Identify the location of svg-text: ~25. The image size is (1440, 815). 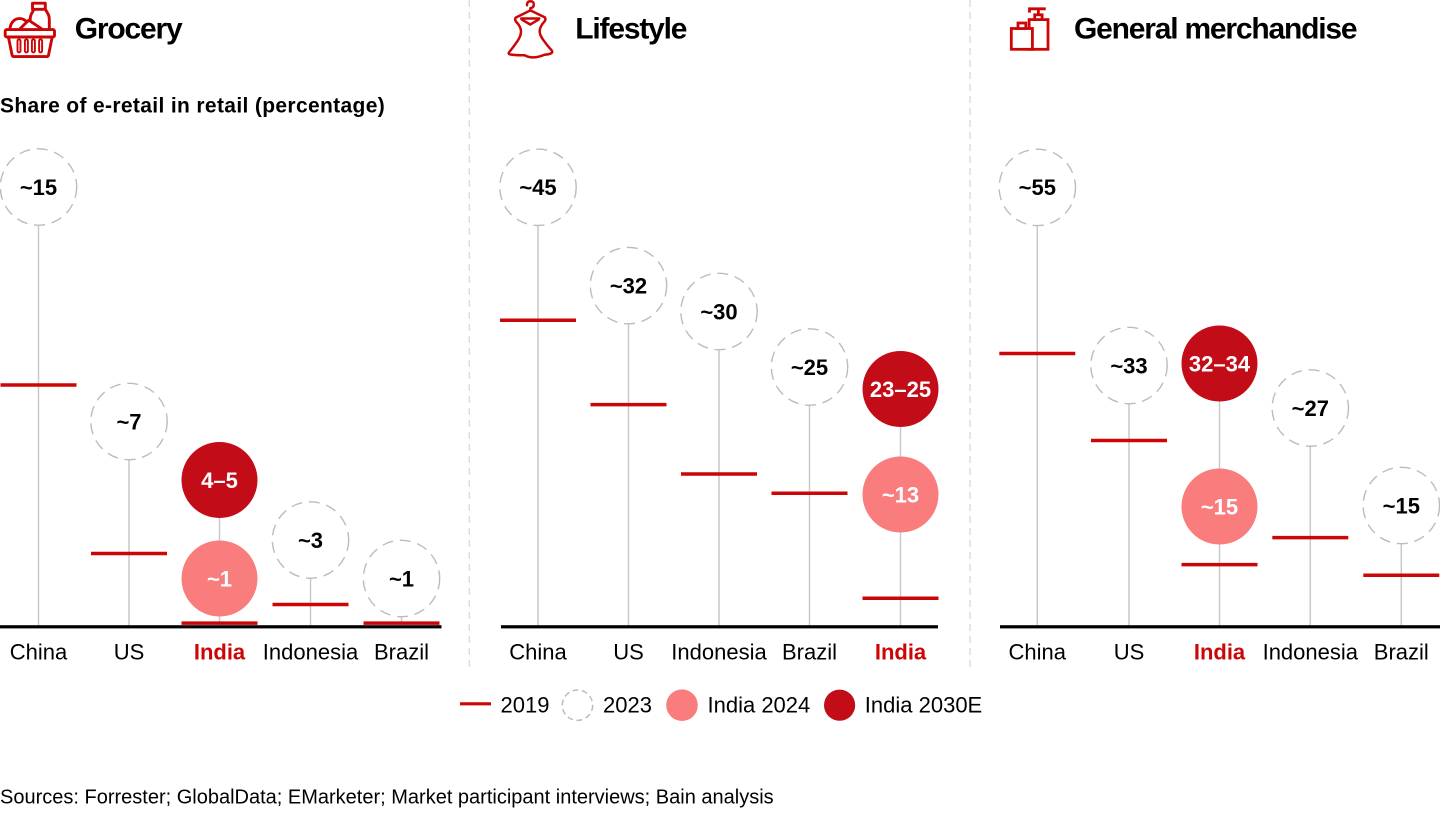
(809, 367).